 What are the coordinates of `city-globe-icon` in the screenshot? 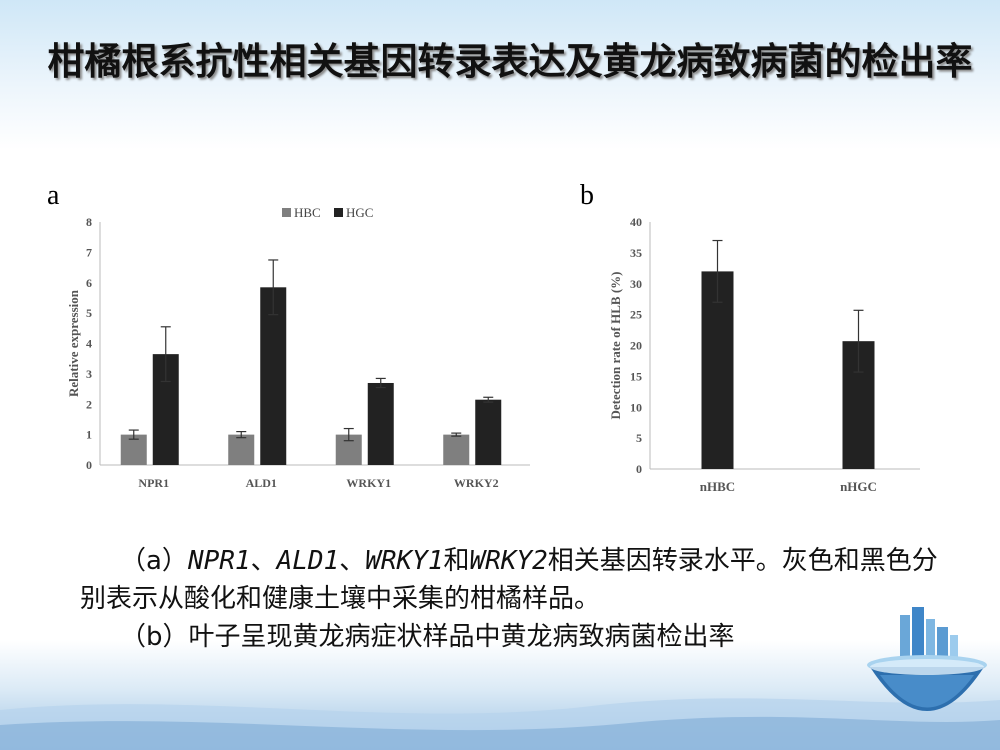 It's located at (927, 659).